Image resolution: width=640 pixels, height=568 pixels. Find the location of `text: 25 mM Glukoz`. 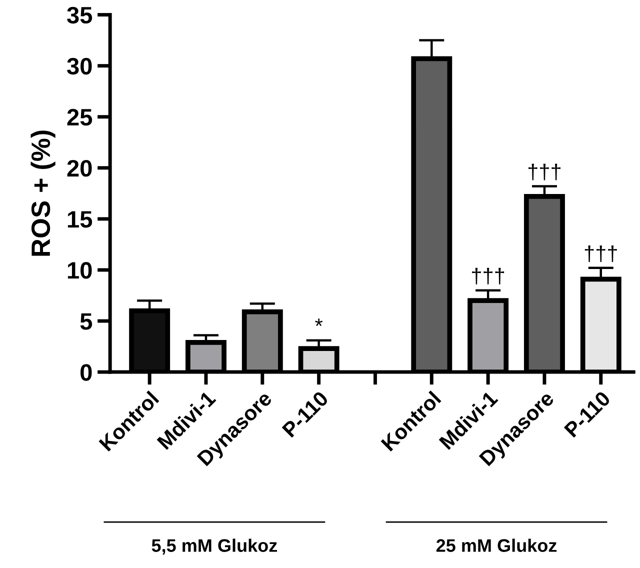

text: 25 mM Glukoz is located at coordinates (496, 545).